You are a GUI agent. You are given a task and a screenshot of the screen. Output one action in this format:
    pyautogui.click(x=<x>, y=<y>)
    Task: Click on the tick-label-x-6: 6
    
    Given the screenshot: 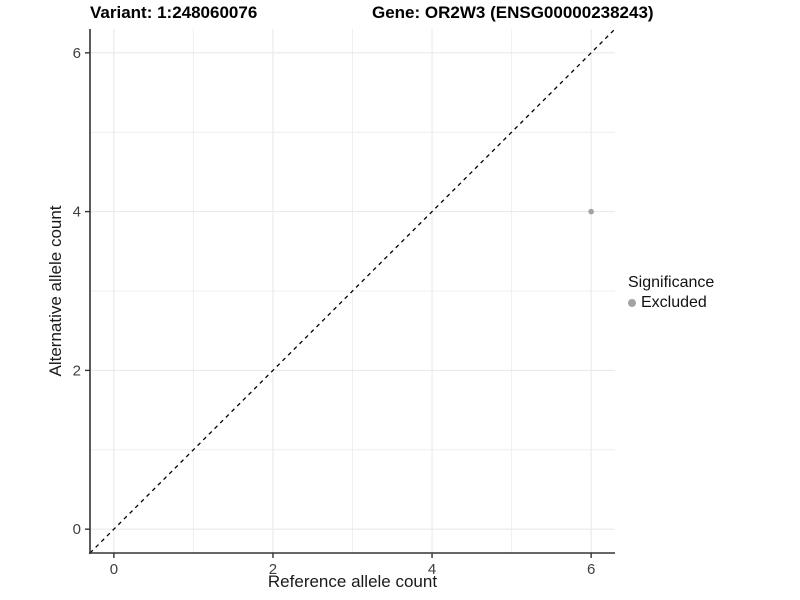 What is the action you would take?
    pyautogui.click(x=591, y=569)
    